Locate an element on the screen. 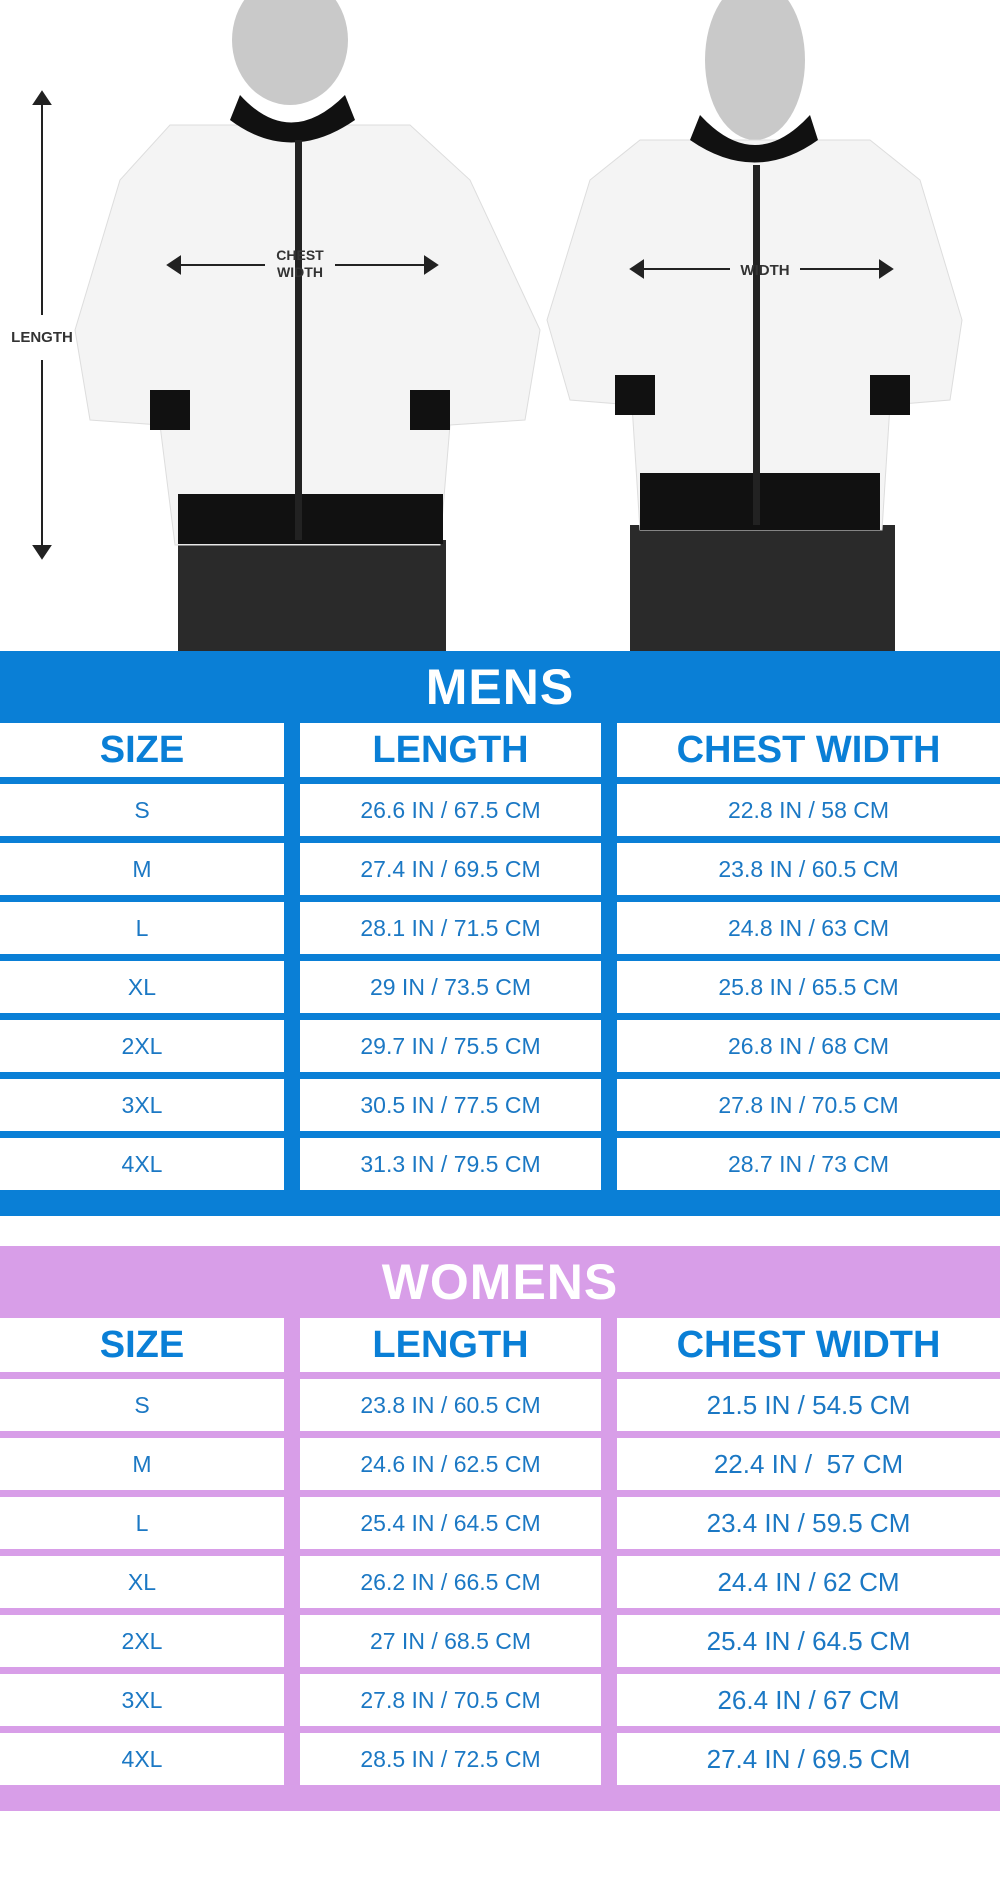  womens-title: WOMENS is located at coordinates (500, 1281).